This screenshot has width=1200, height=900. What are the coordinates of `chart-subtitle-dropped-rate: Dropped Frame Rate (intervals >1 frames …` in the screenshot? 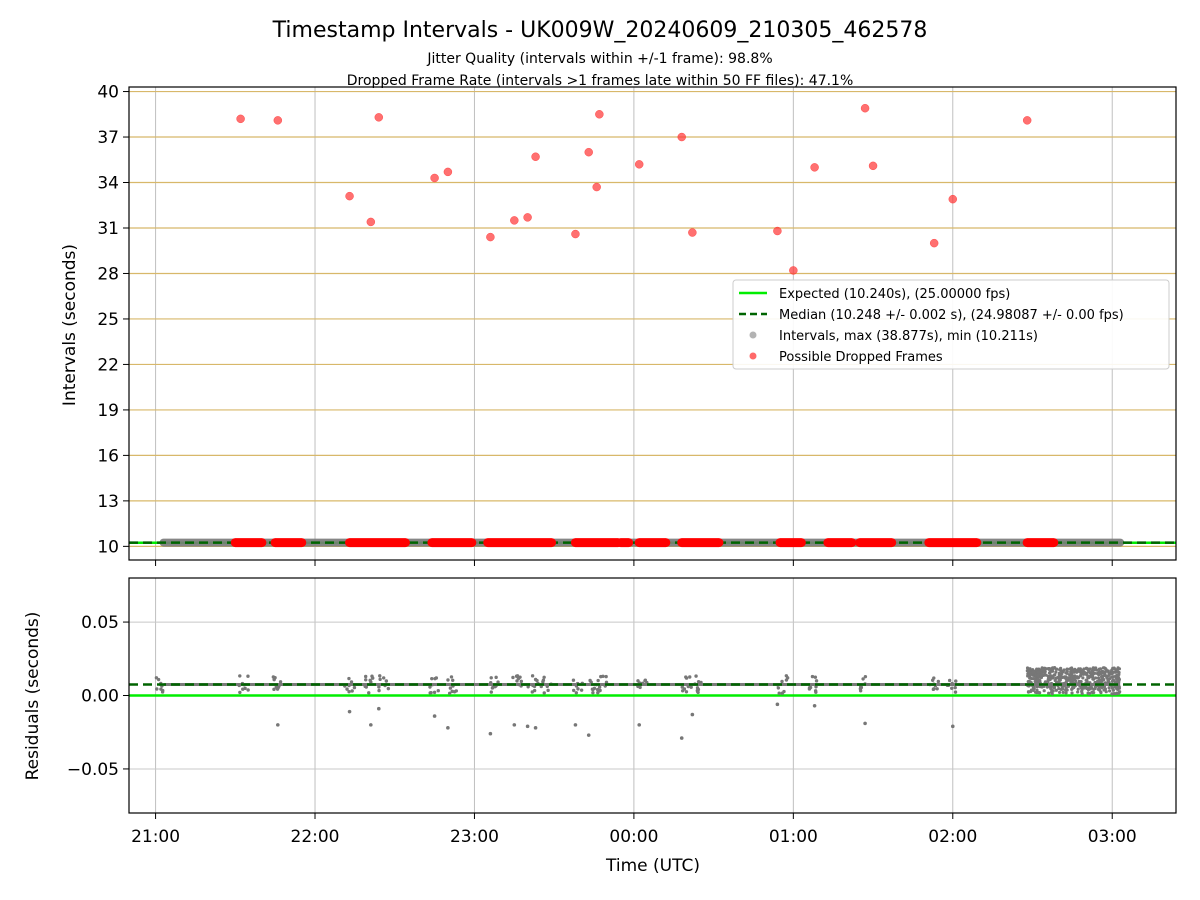 It's located at (600, 81).